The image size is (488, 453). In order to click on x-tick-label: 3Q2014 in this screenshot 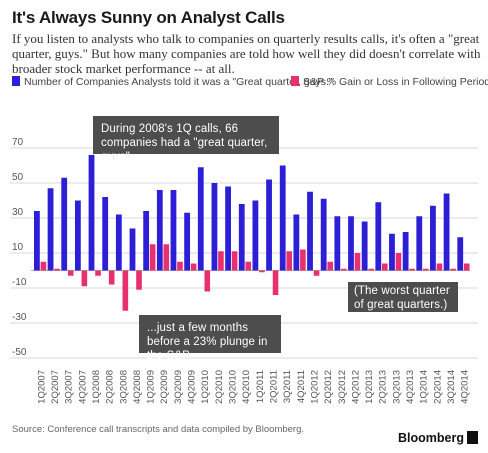, I will do `click(451, 387)`.